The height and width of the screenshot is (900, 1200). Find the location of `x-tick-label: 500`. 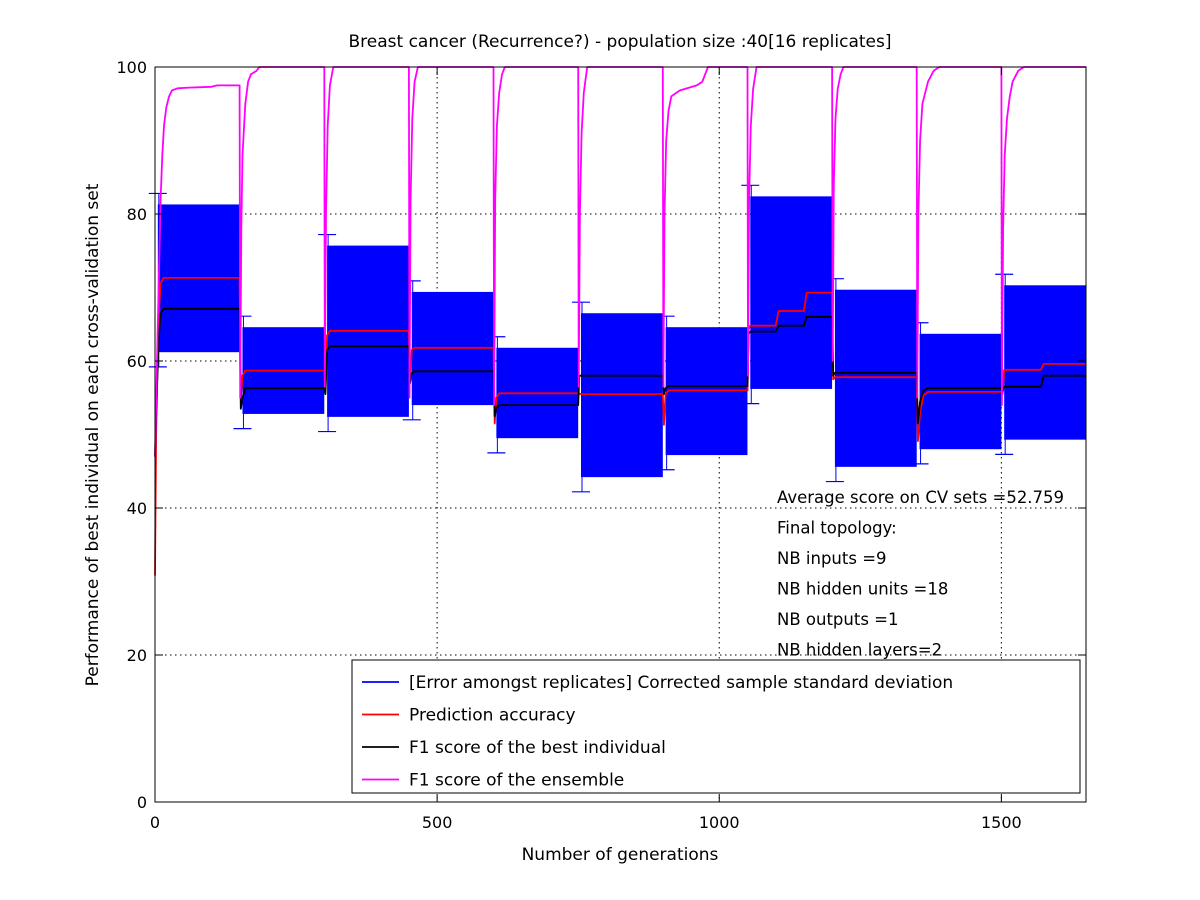

x-tick-label: 500 is located at coordinates (437, 822).